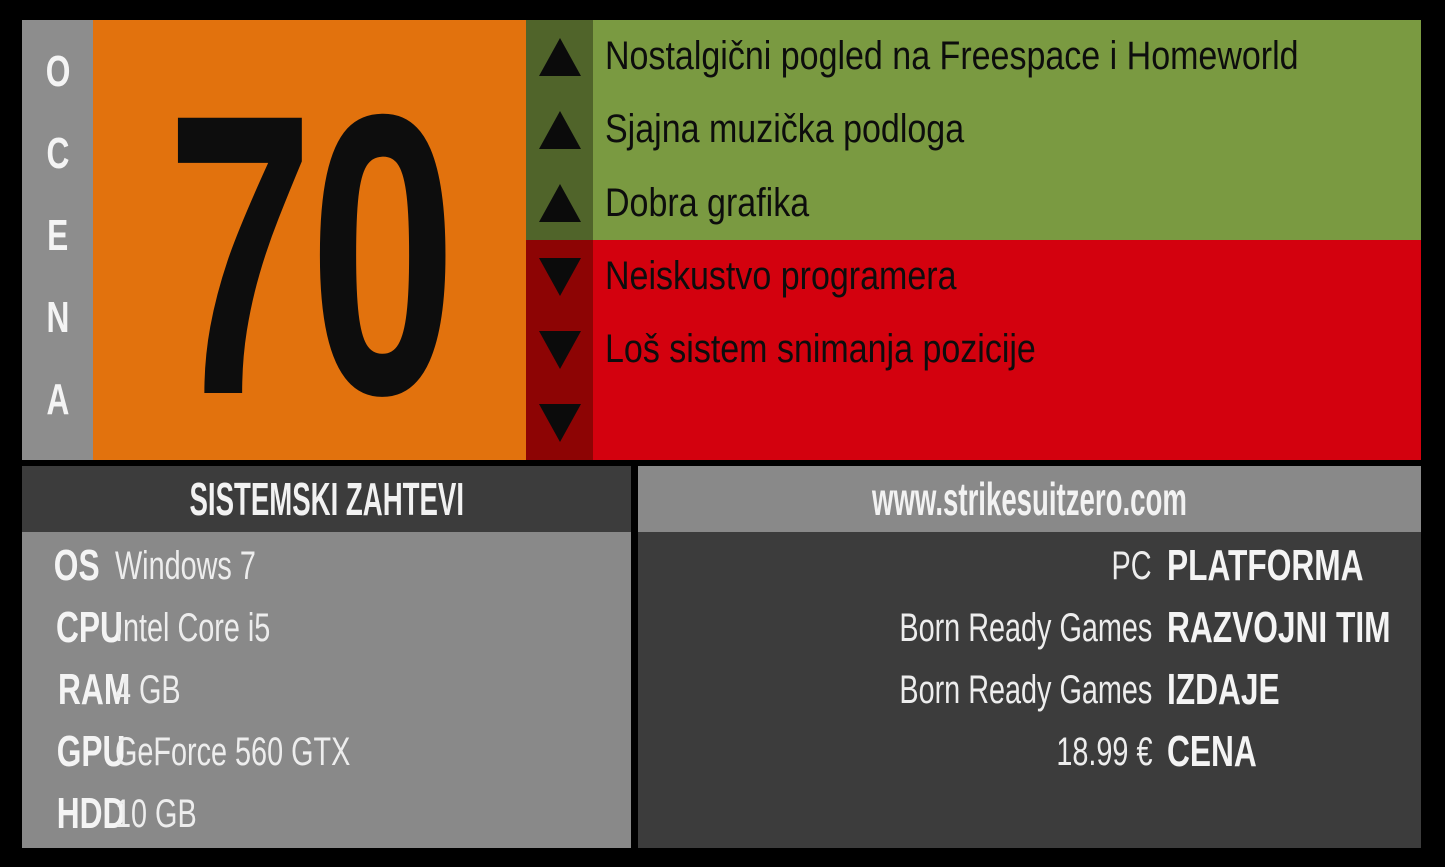 The height and width of the screenshot is (867, 1445). I want to click on info-label: IZDAJE, so click(1223, 689).